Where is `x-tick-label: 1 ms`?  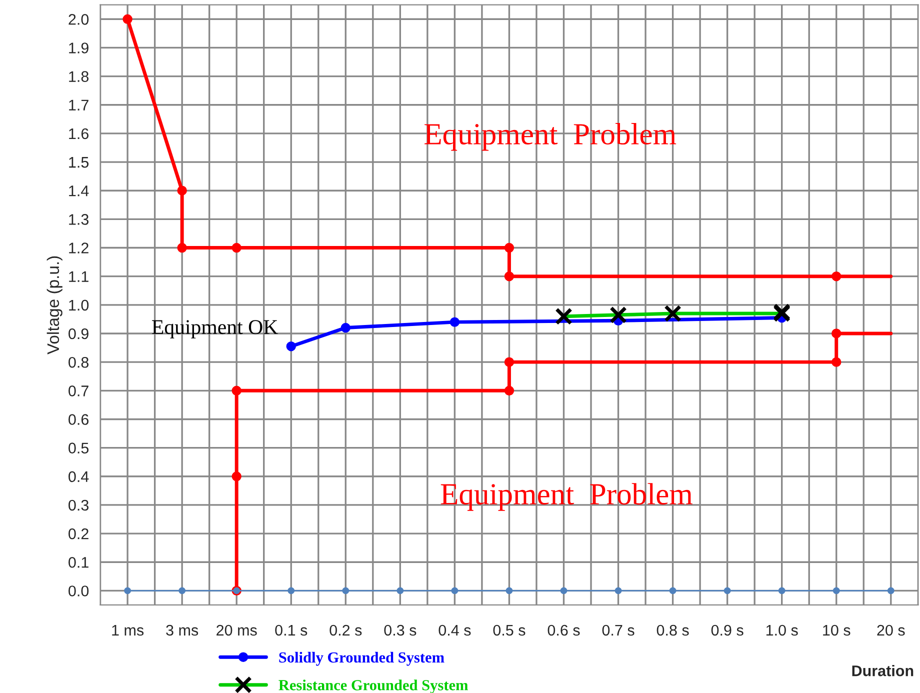 x-tick-label: 1 ms is located at coordinates (128, 630).